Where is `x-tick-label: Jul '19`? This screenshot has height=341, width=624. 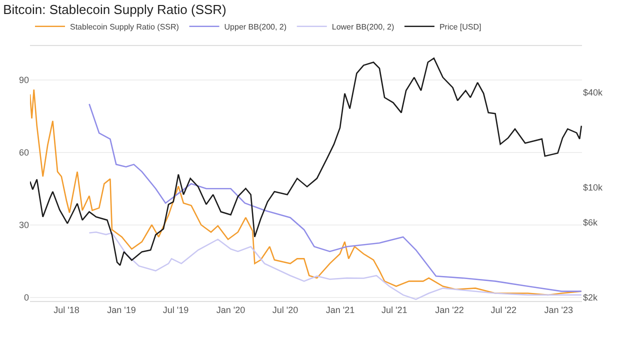 x-tick-label: Jul '19 is located at coordinates (175, 309).